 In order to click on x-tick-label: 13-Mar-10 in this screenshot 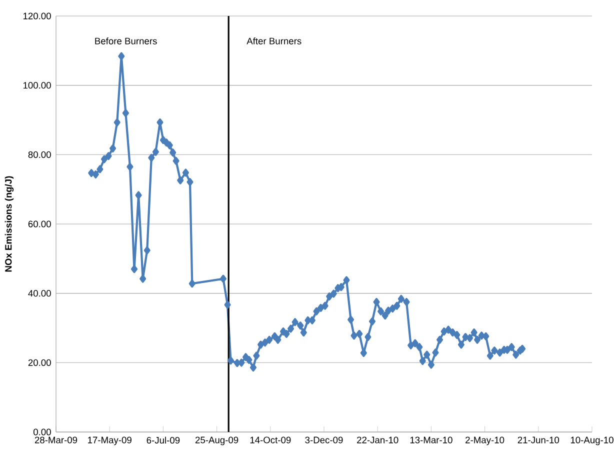, I will do `click(431, 440)`.